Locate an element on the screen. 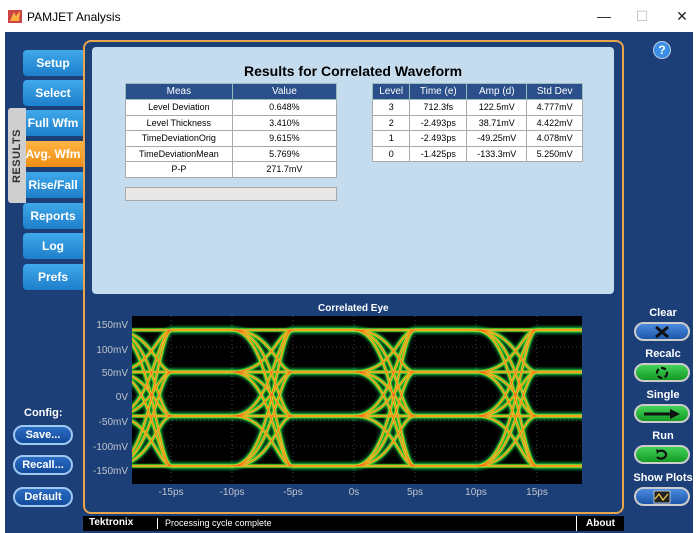  window-title: PAMJET Analysis is located at coordinates (74, 17).